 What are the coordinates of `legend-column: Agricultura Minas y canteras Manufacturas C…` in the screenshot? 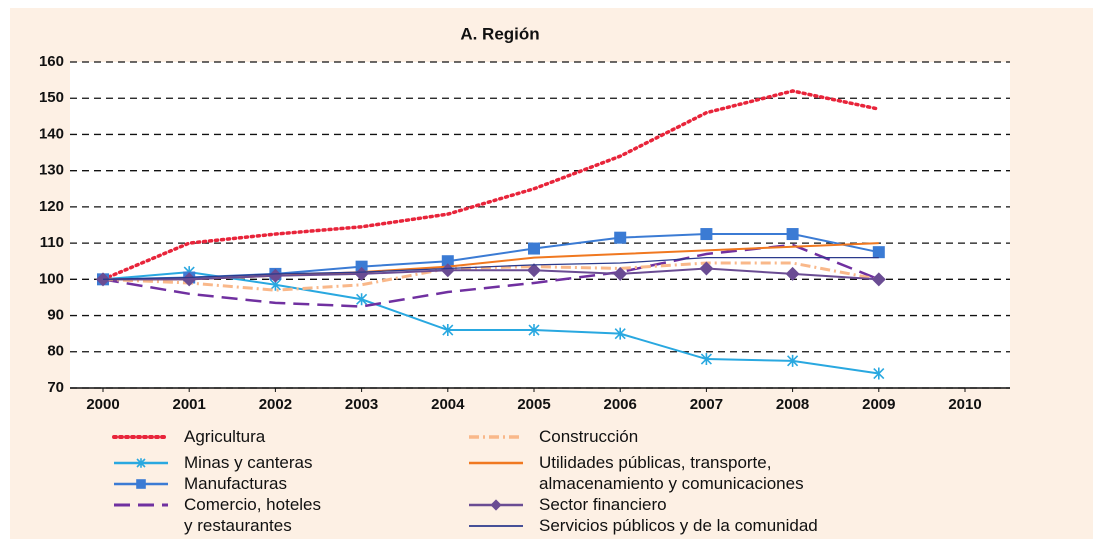 It's located at (287, 481).